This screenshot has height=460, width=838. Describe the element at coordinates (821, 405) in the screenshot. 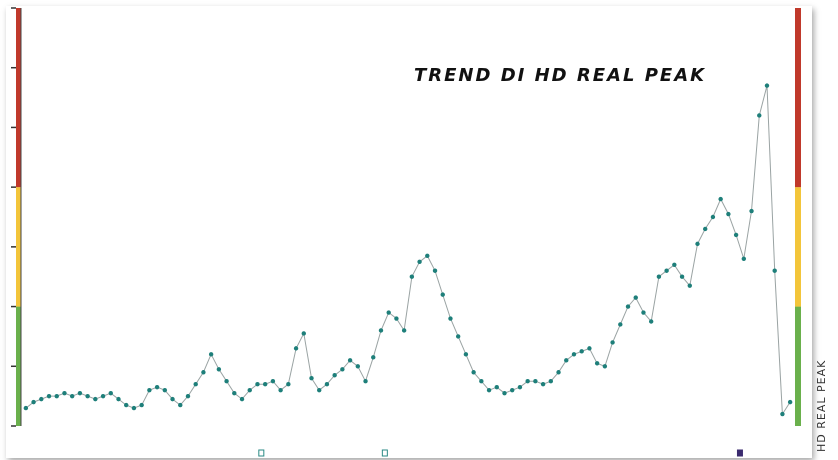

I see `y-axis-label: HD REAL PEAK` at that location.